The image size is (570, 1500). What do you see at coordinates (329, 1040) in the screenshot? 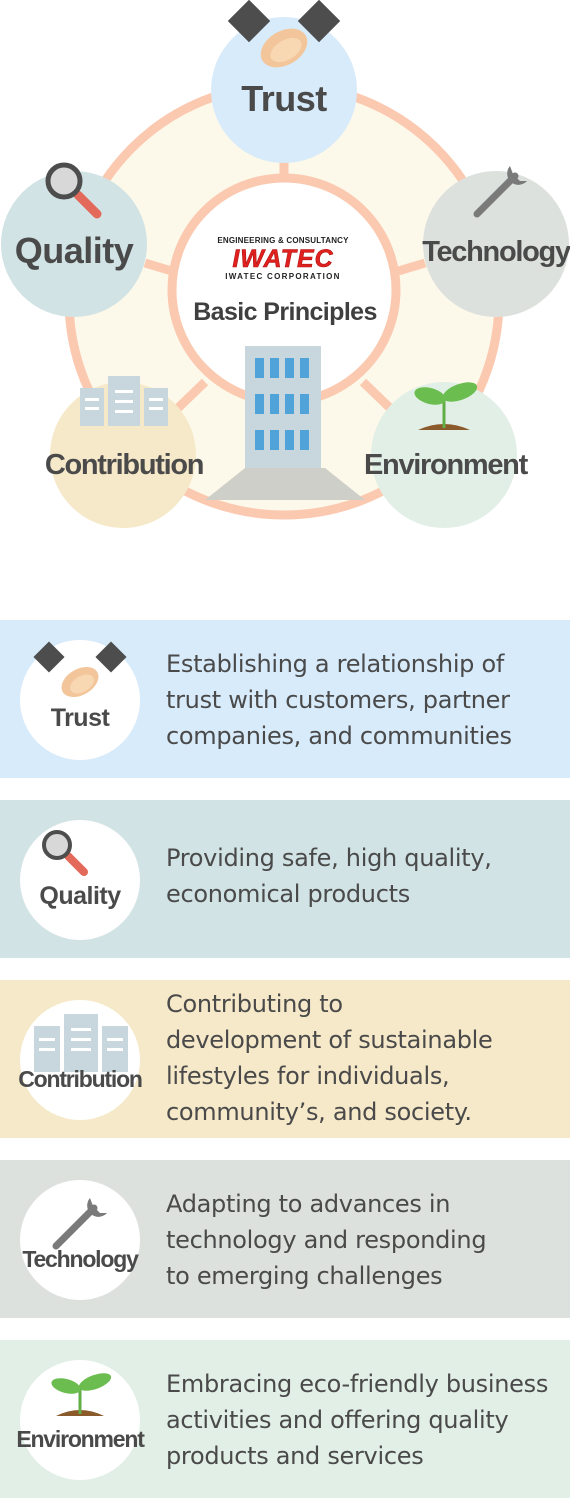
I see `desc-line: development of sustainable` at bounding box center [329, 1040].